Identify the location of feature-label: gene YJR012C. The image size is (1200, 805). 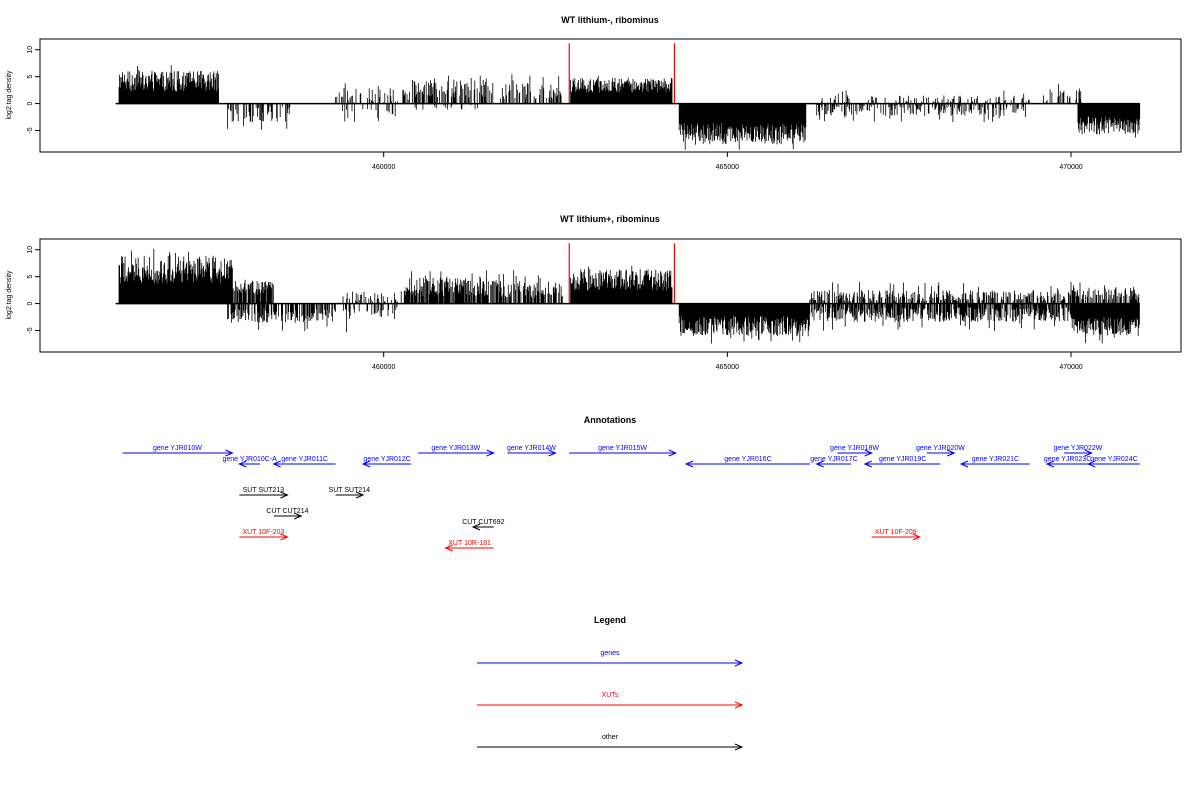
(386, 459).